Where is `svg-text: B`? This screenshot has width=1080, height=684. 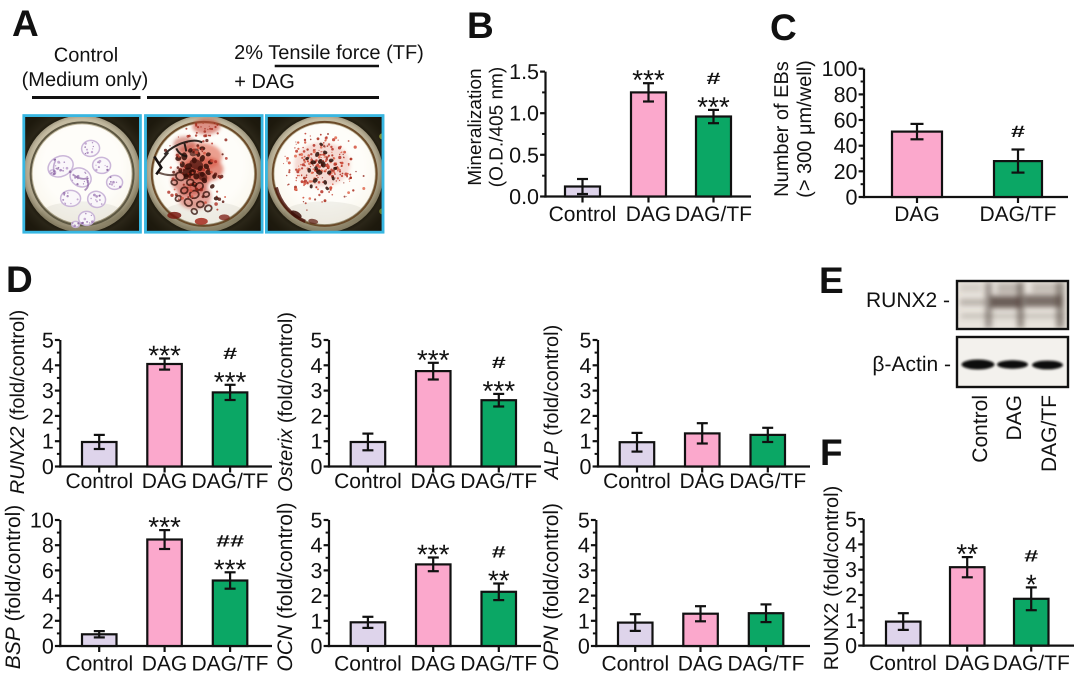 svg-text: B is located at coordinates (480, 25).